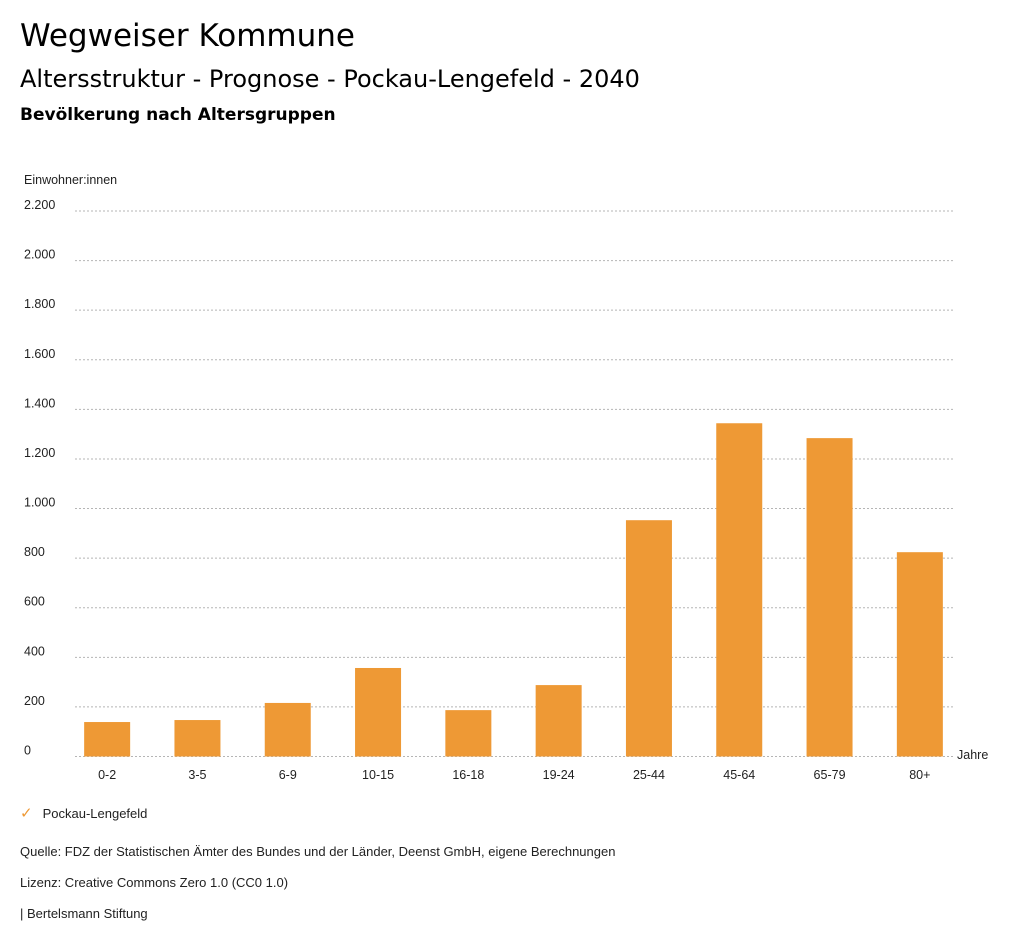  Describe the element at coordinates (39, 205) in the screenshot. I see `y-tick-label: 2.200` at that location.